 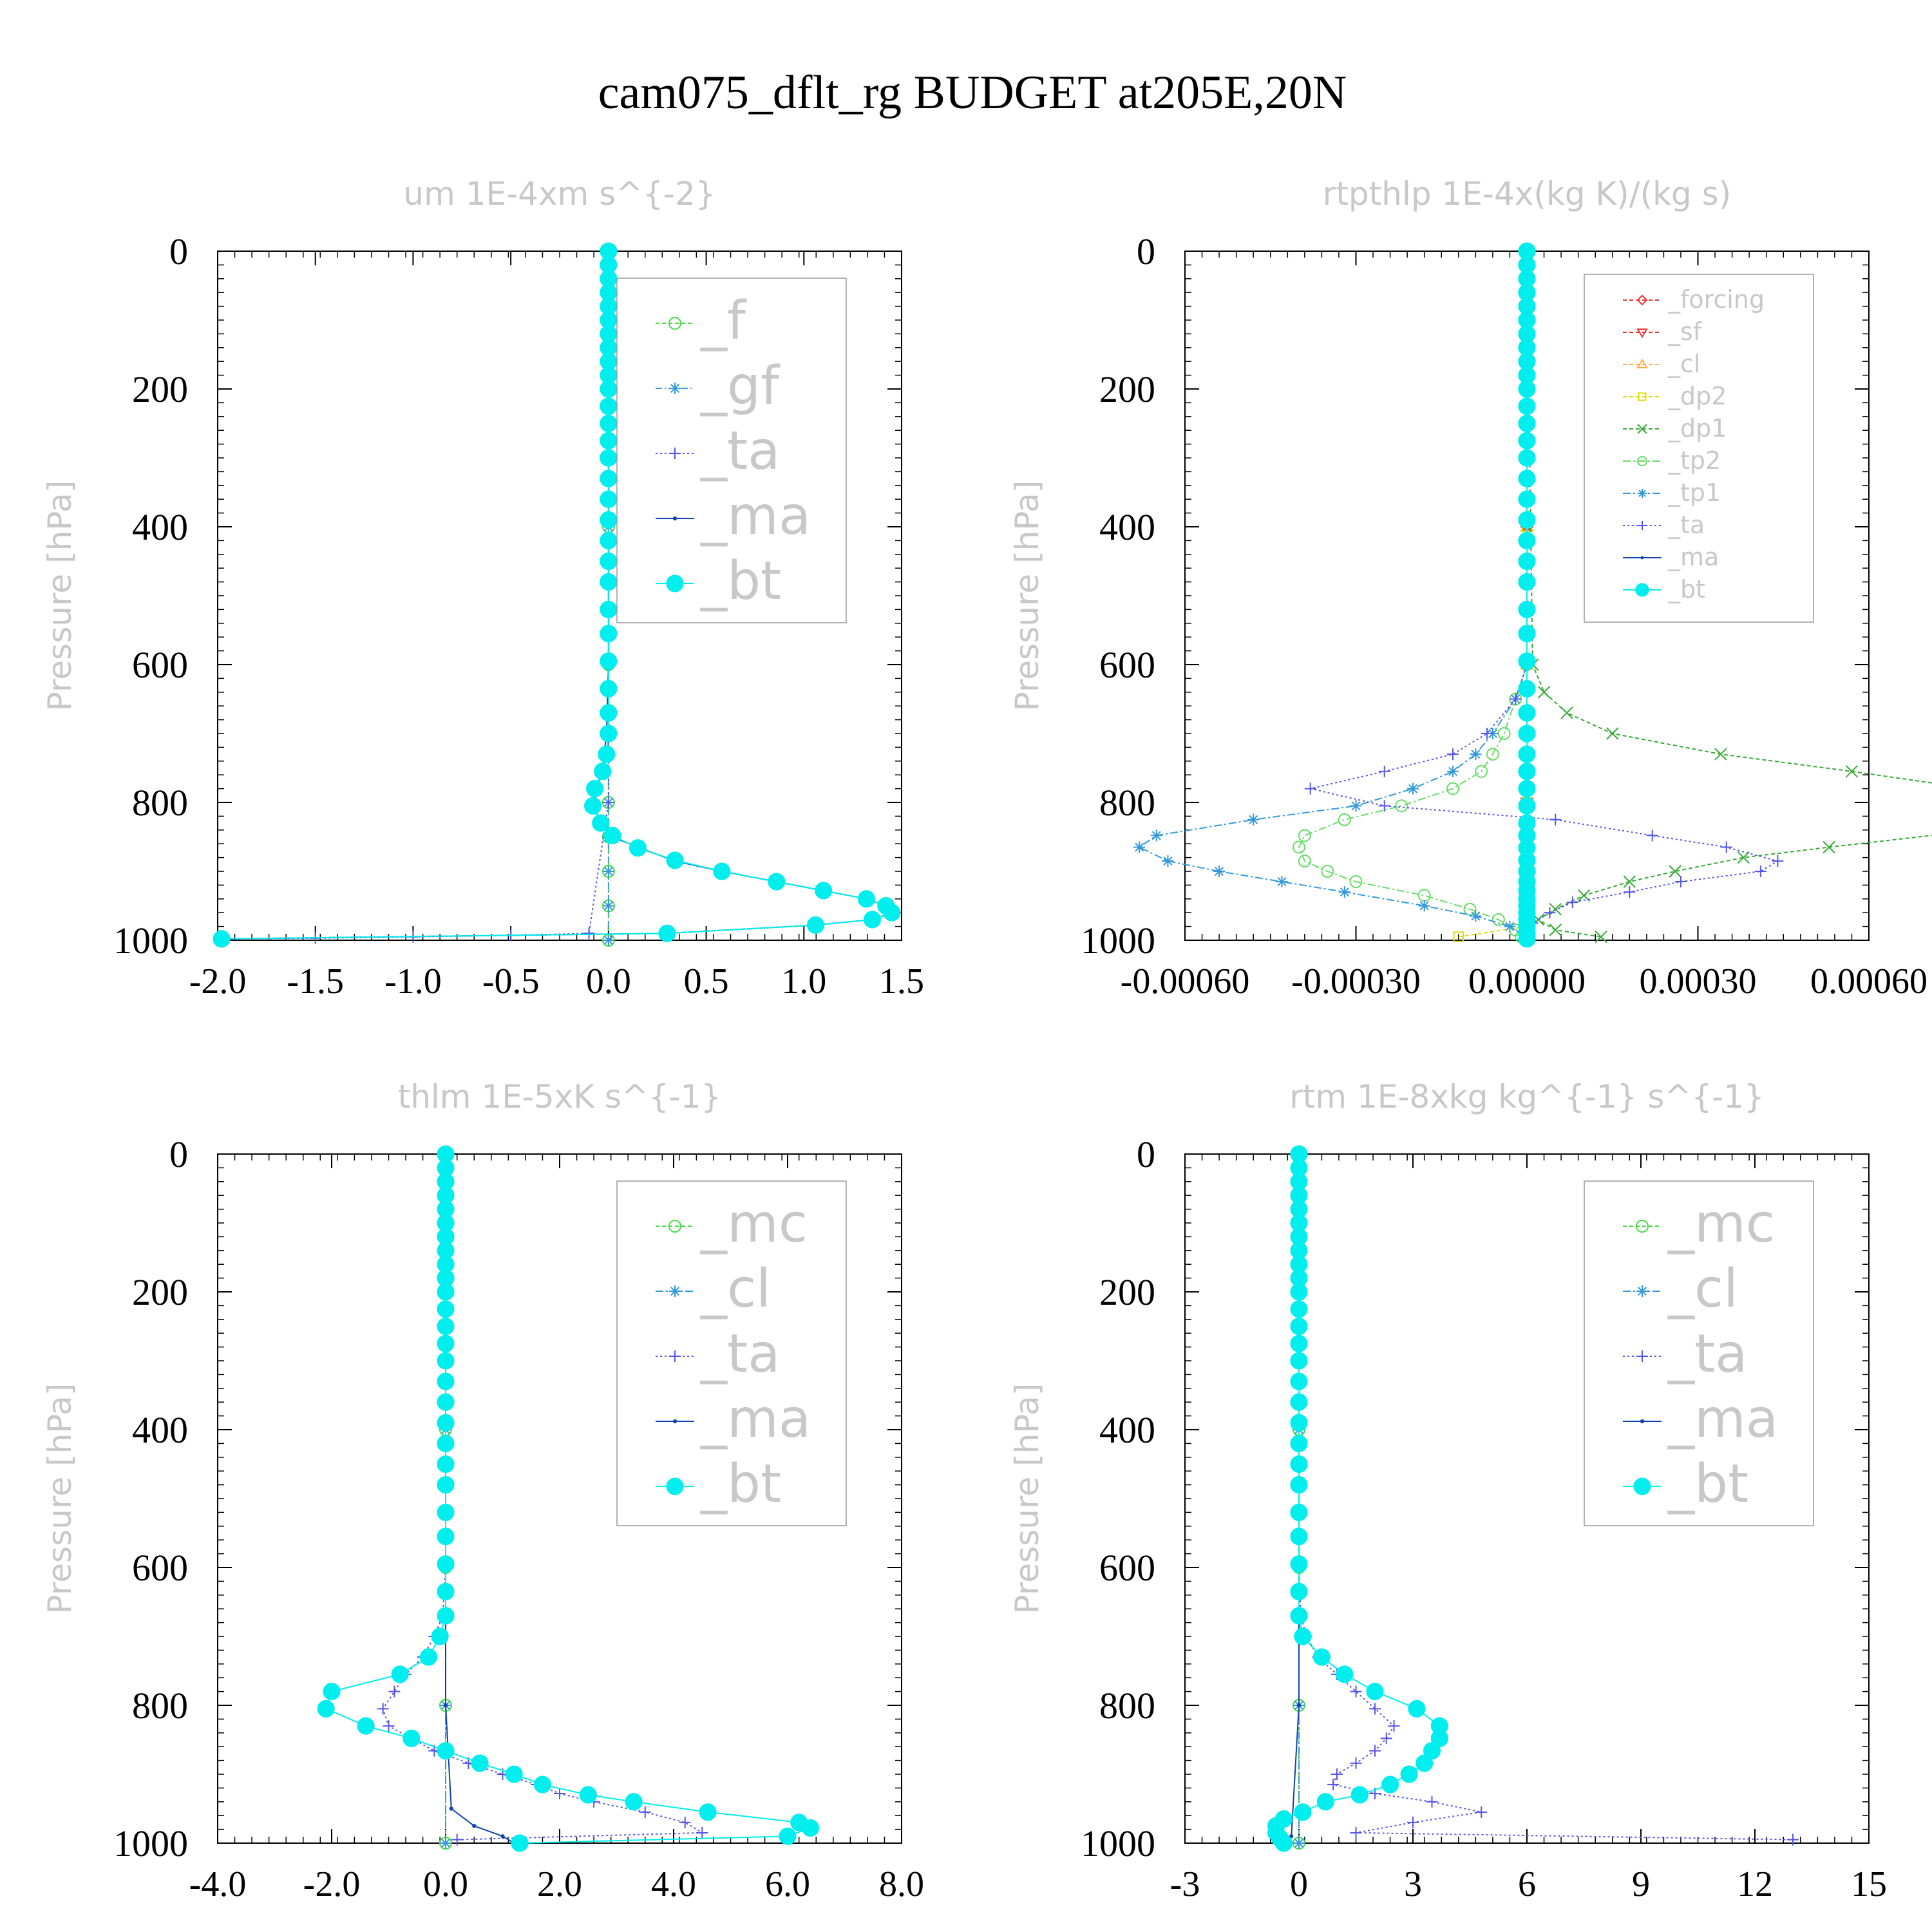 What do you see at coordinates (60, 1499) in the screenshot?
I see `panel-3-ylabel: Pressure [hPa]` at bounding box center [60, 1499].